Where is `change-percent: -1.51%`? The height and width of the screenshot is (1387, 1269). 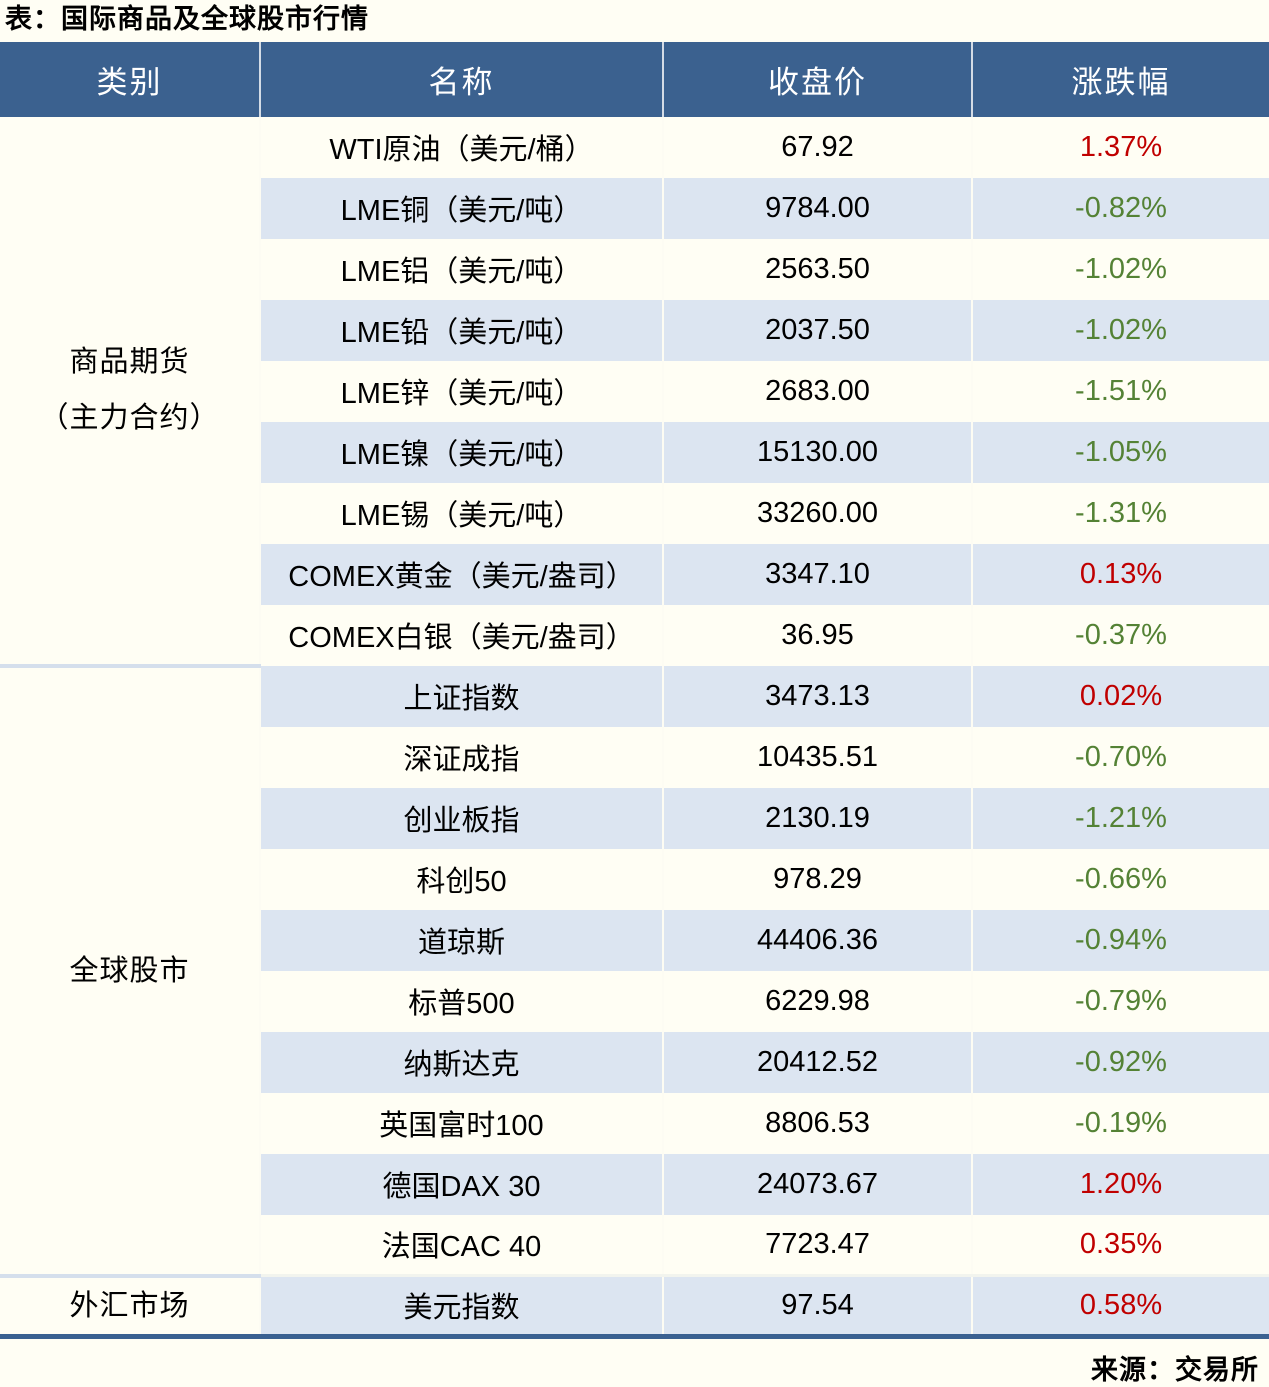 change-percent: -1.51% is located at coordinates (1120, 391).